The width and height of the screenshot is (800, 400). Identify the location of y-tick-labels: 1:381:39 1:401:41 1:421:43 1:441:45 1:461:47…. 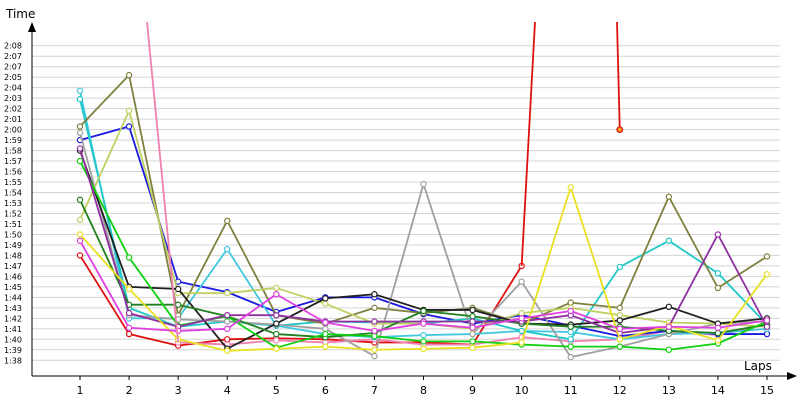
(13, 204).